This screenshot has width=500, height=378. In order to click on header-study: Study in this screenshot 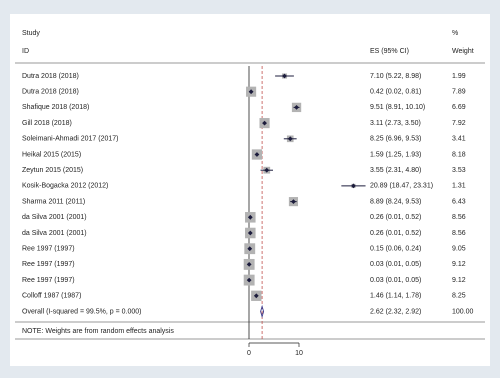, I will do `click(31, 33)`.